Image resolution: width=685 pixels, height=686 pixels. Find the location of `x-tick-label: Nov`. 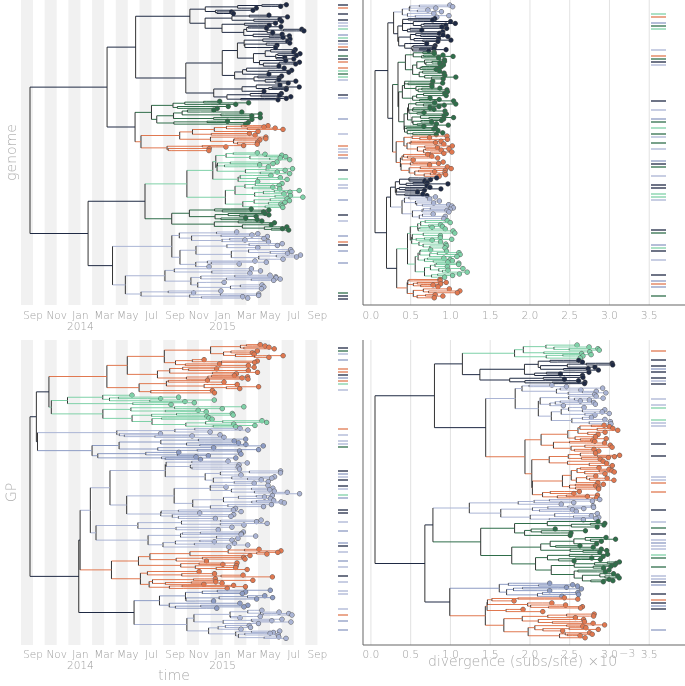

x-tick-label: Nov is located at coordinates (56, 316).